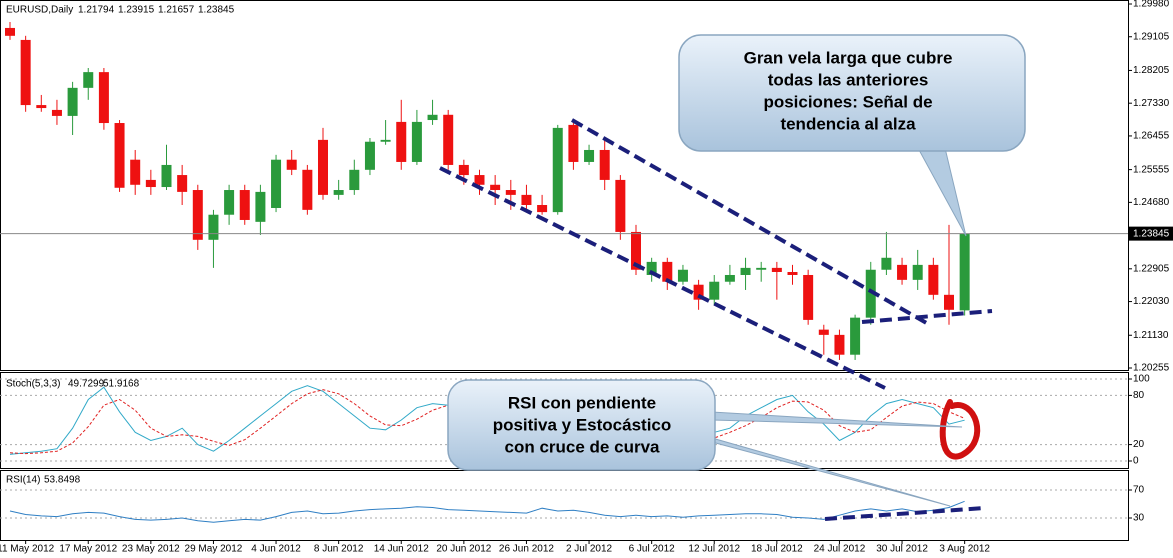 This screenshot has height=558, width=1173. I want to click on y-tick-label: 1.21130, so click(1151, 335).